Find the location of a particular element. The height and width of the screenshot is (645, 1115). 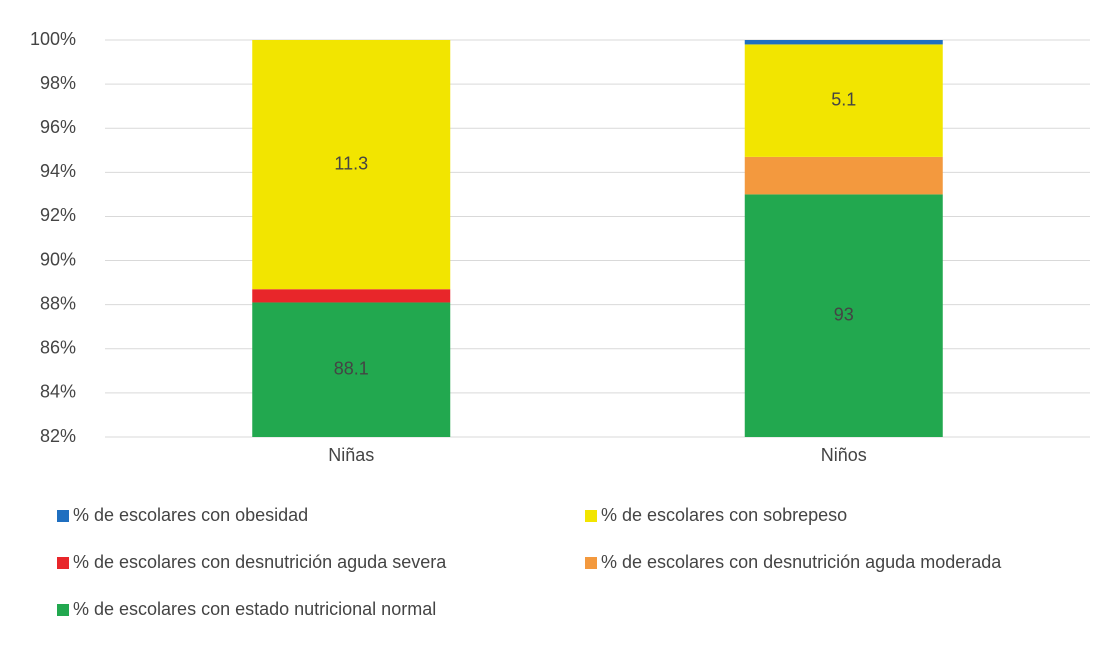

data-label: 5.1 is located at coordinates (843, 99).